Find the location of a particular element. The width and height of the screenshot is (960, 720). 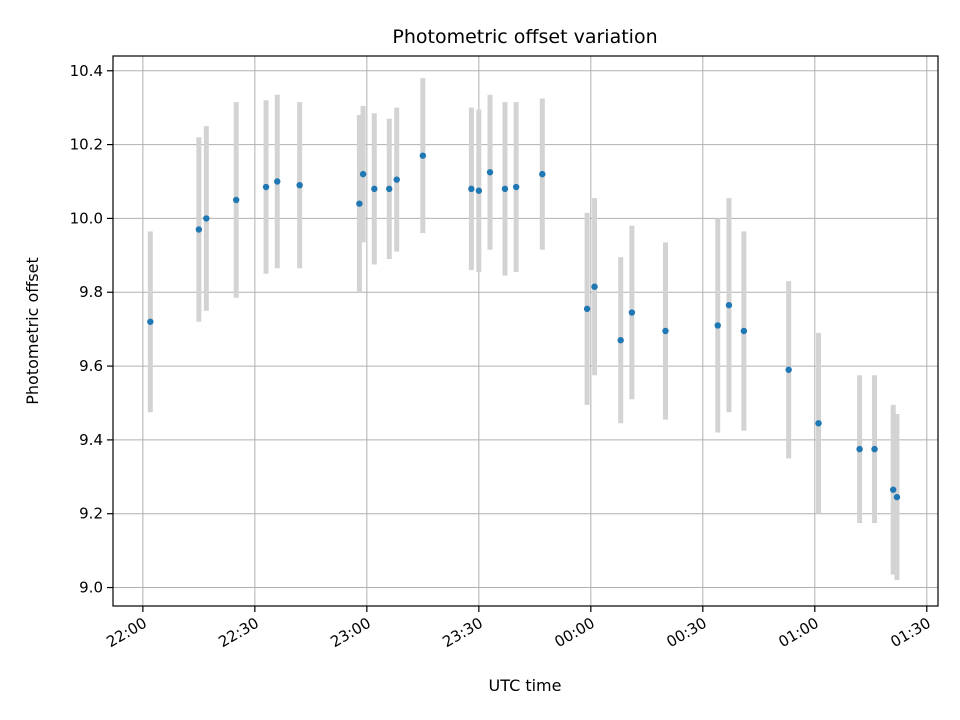

chart-title: Photometric offset variation is located at coordinates (524, 37).